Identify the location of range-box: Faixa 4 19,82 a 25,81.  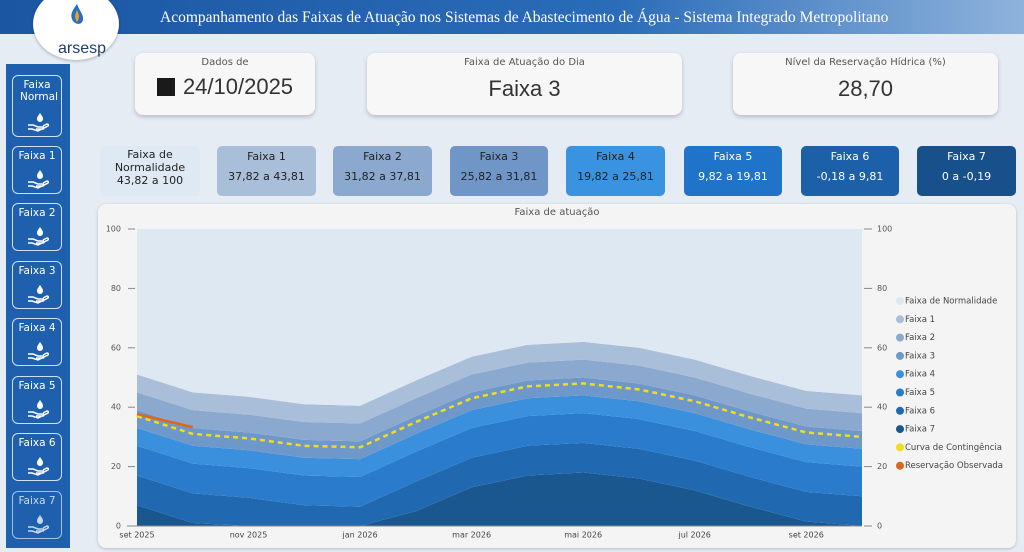
(615, 171).